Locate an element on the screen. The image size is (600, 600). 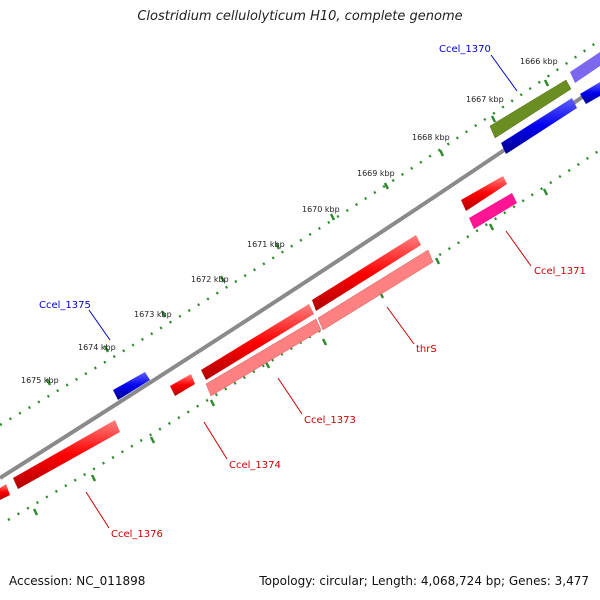
gene-red-1373-upper is located at coordinates (257, 342).